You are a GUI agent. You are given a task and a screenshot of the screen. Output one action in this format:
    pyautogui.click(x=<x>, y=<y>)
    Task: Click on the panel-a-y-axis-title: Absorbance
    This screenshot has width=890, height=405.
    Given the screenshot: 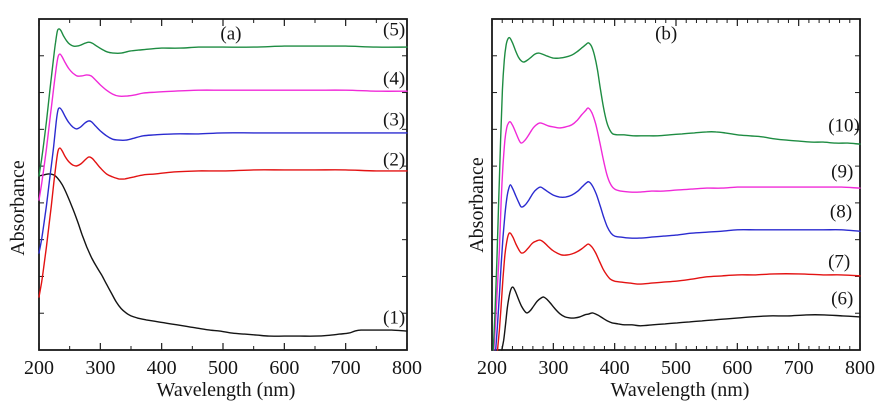 What is the action you would take?
    pyautogui.click(x=18, y=208)
    